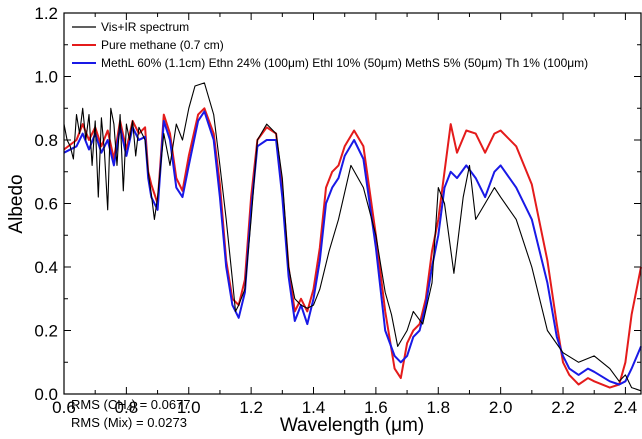  I want to click on x-tick-label: 1.4, so click(314, 407).